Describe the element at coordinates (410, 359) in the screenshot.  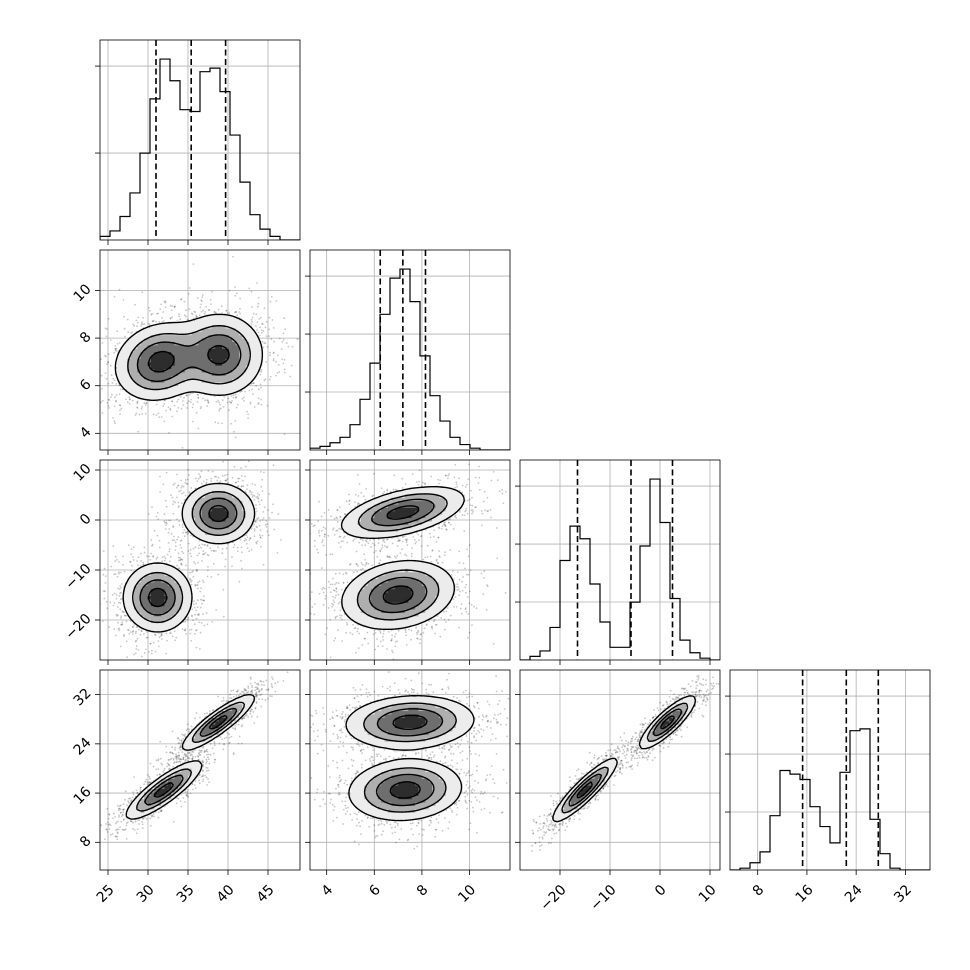
I see `hist-panel-1-histogram` at that location.